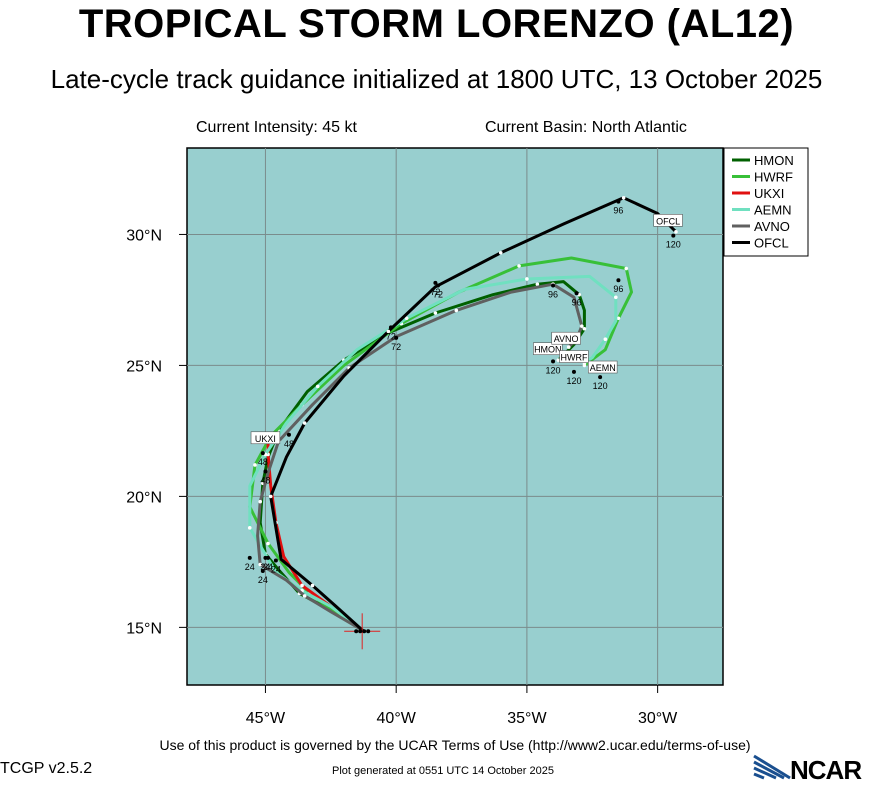 The width and height of the screenshot is (873, 786). I want to click on current-basin: Current Basin: North Atlantic, so click(586, 127).